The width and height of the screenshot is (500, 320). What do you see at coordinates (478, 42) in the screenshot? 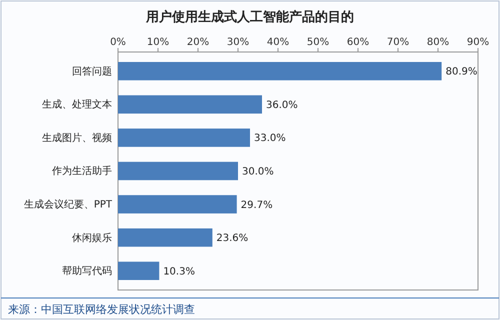
I see `x-tick-label: 90%` at bounding box center [478, 42].